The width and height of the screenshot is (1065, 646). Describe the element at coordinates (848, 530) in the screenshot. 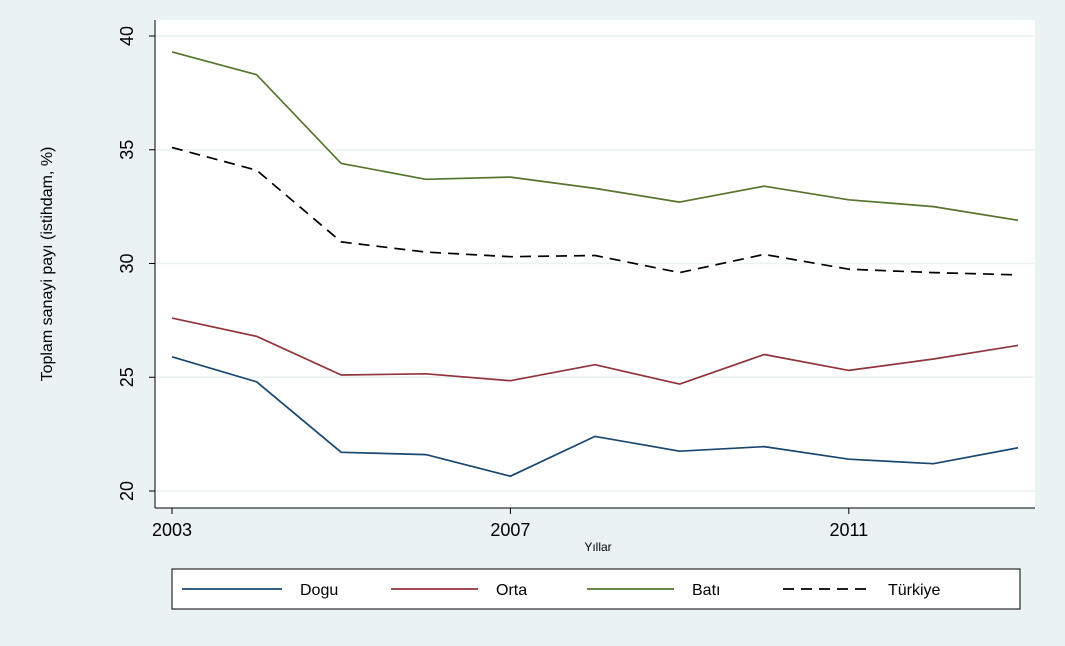

I see `x-tick-label: 2011` at that location.